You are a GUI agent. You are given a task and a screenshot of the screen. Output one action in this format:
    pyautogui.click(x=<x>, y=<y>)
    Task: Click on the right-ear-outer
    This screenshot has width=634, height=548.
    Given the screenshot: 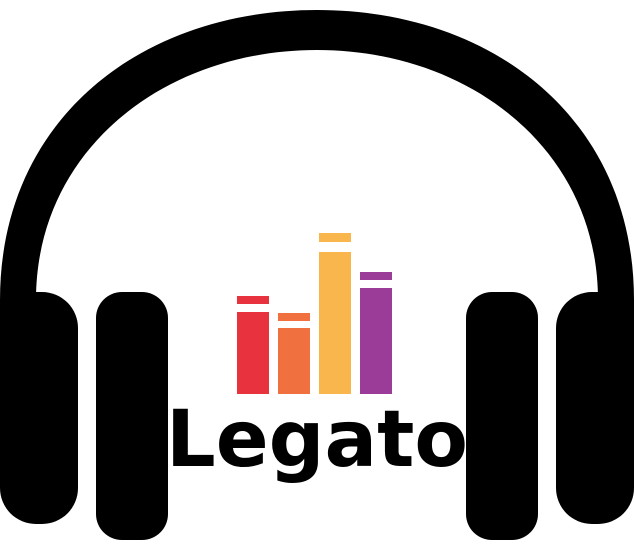 What is the action you would take?
    pyautogui.click(x=595, y=408)
    